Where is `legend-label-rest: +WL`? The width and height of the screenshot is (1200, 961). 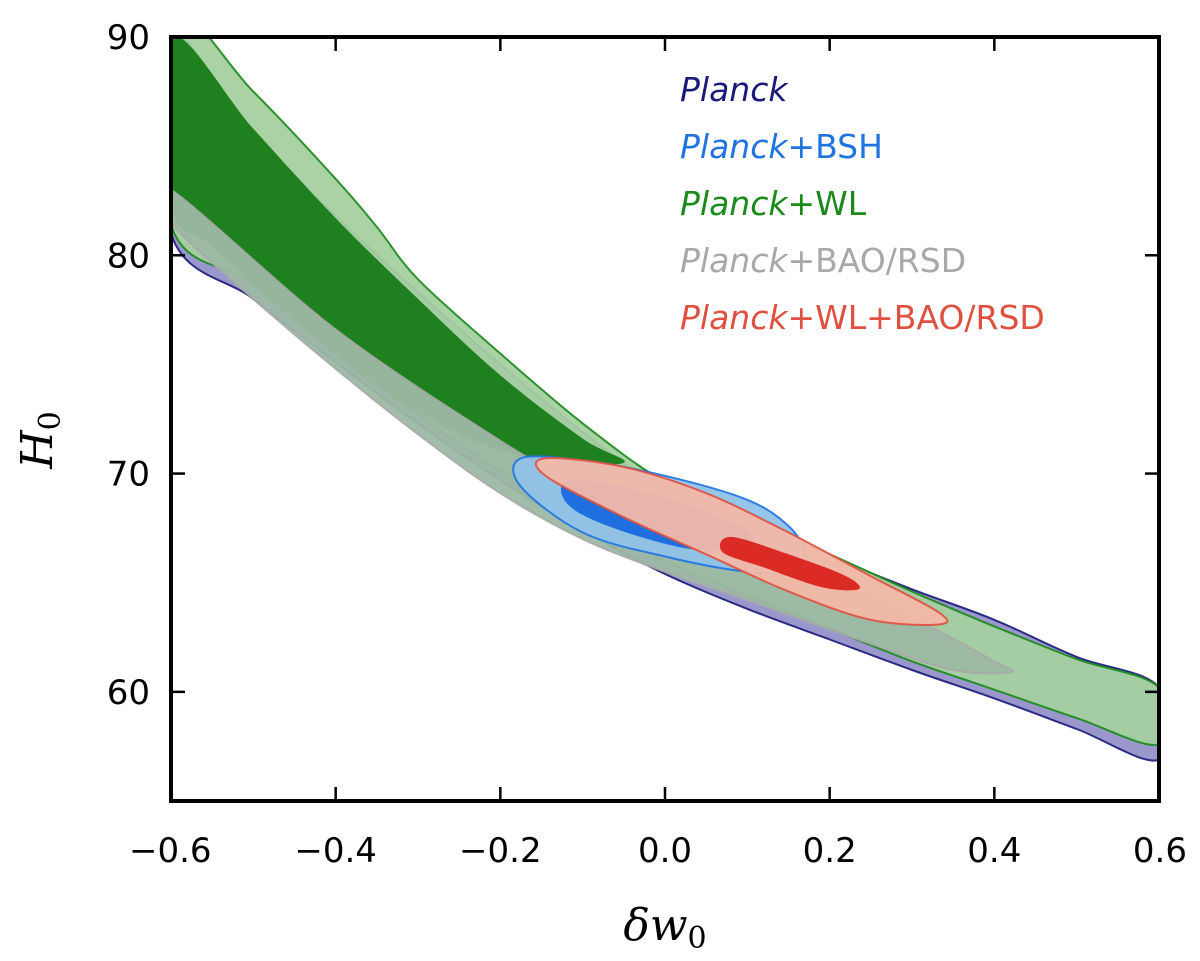
legend-label-rest: +WL is located at coordinates (826, 203).